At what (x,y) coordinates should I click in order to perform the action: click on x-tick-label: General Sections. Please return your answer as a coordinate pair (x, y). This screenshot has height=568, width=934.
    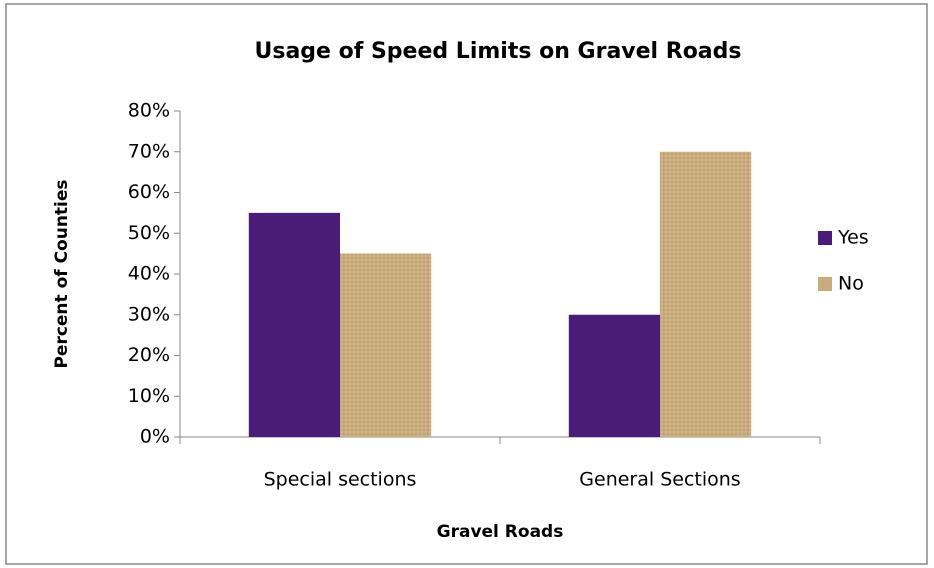
    Looking at the image, I should click on (659, 480).